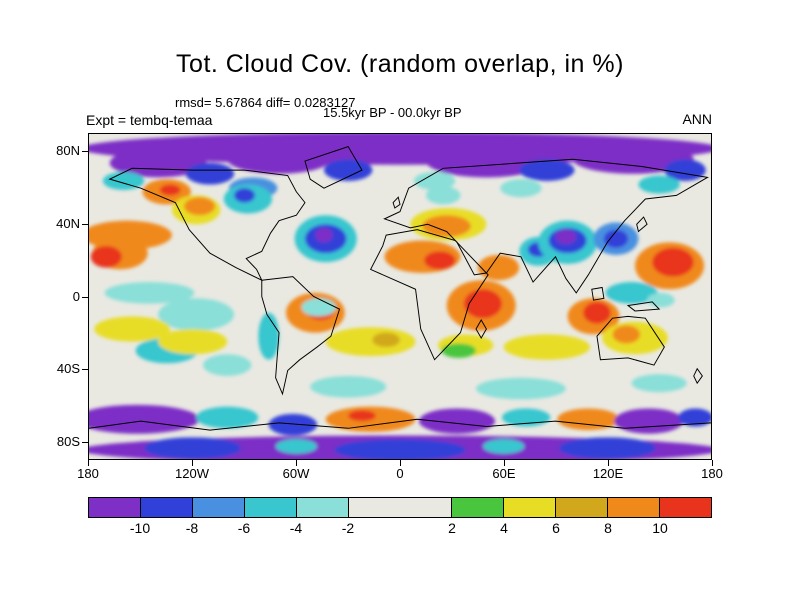 The image size is (800, 600). What do you see at coordinates (400, 473) in the screenshot?
I see `x-tick-label: 0` at bounding box center [400, 473].